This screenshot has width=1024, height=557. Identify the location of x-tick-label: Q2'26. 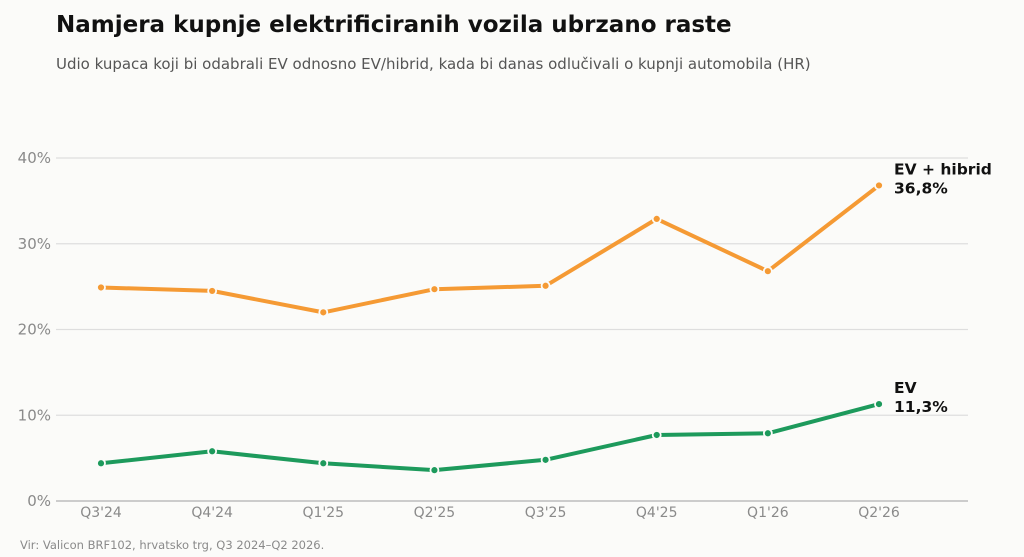
(879, 513).